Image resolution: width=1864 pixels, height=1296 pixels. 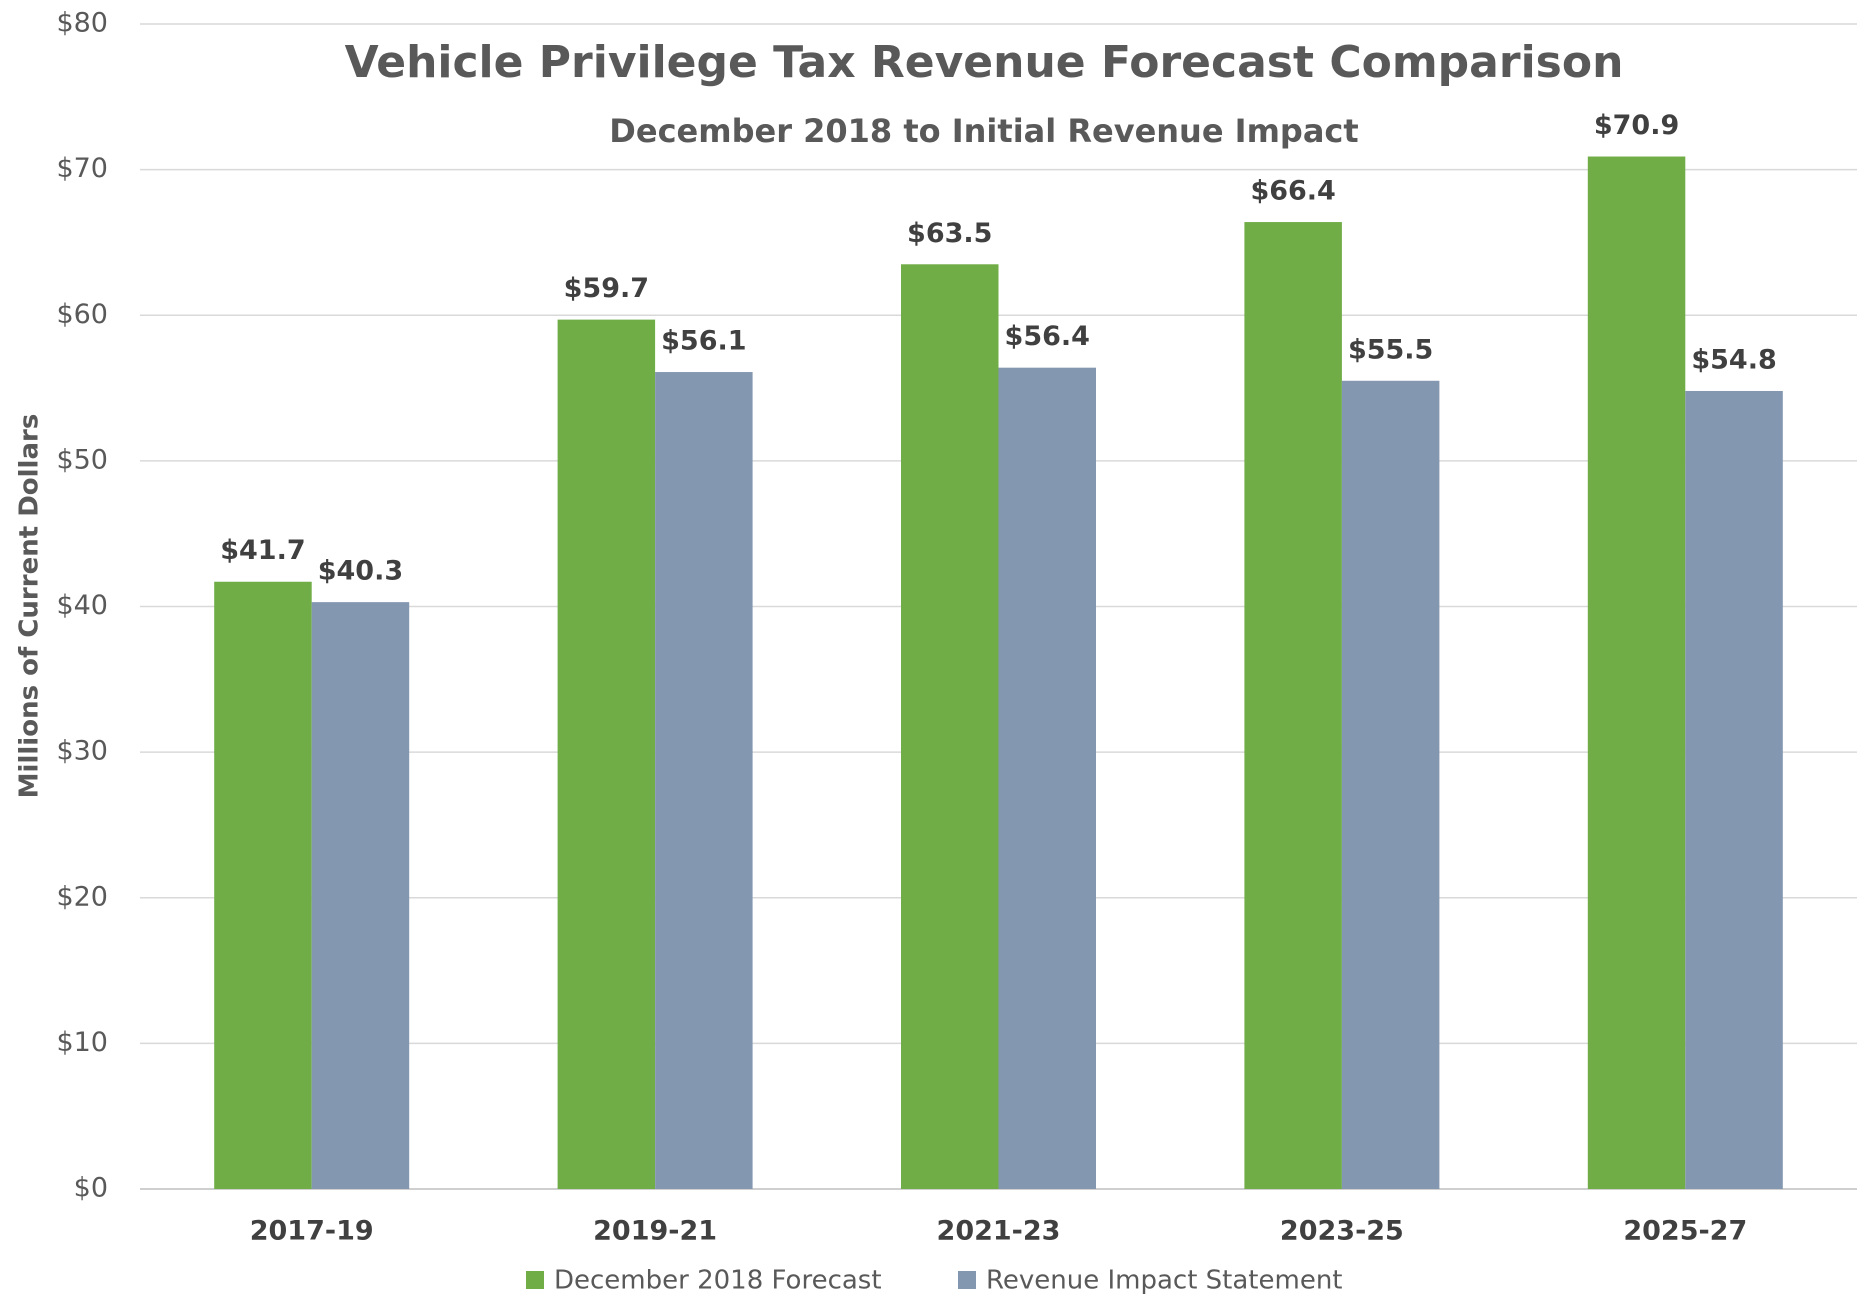 I want to click on data-label: $56.1, so click(x=703, y=341).